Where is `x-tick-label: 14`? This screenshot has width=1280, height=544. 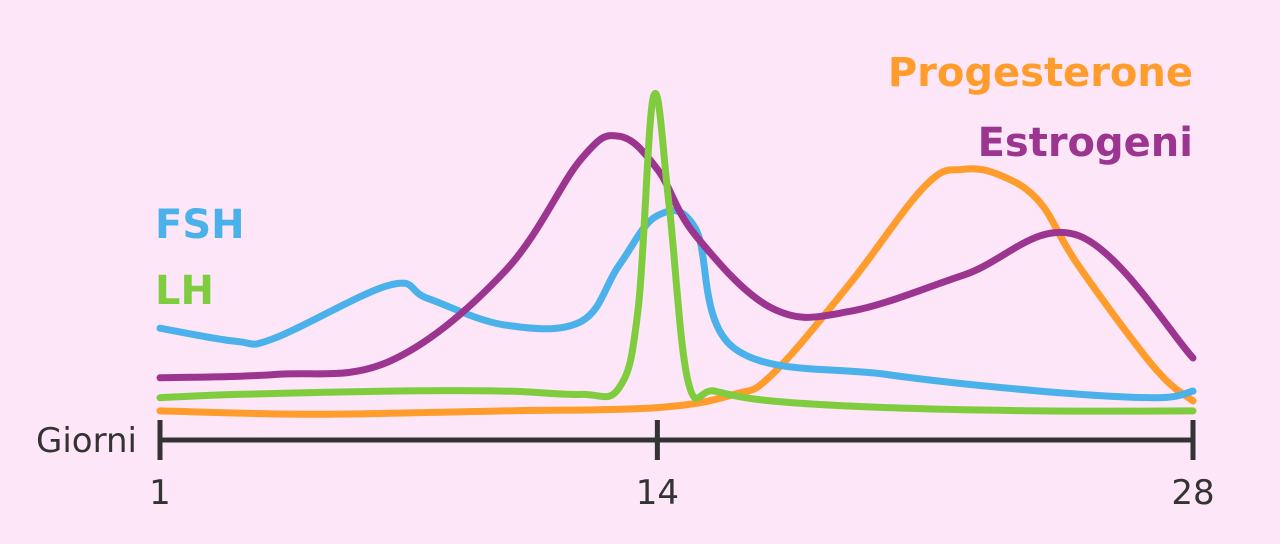
x-tick-label: 14 is located at coordinates (657, 493).